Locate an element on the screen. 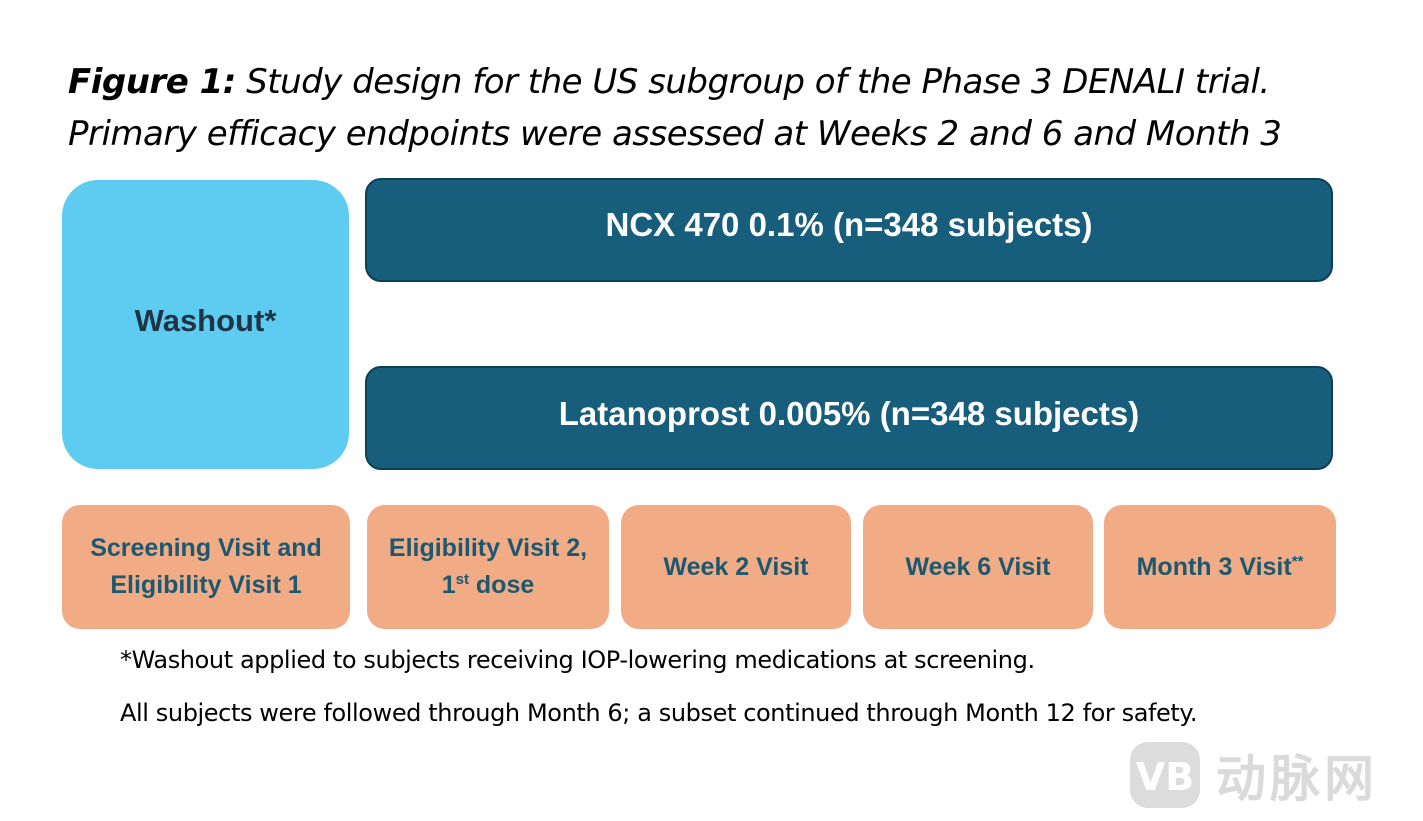 The width and height of the screenshot is (1423, 821). visit-month-3-marker: ** is located at coordinates (1297, 561).